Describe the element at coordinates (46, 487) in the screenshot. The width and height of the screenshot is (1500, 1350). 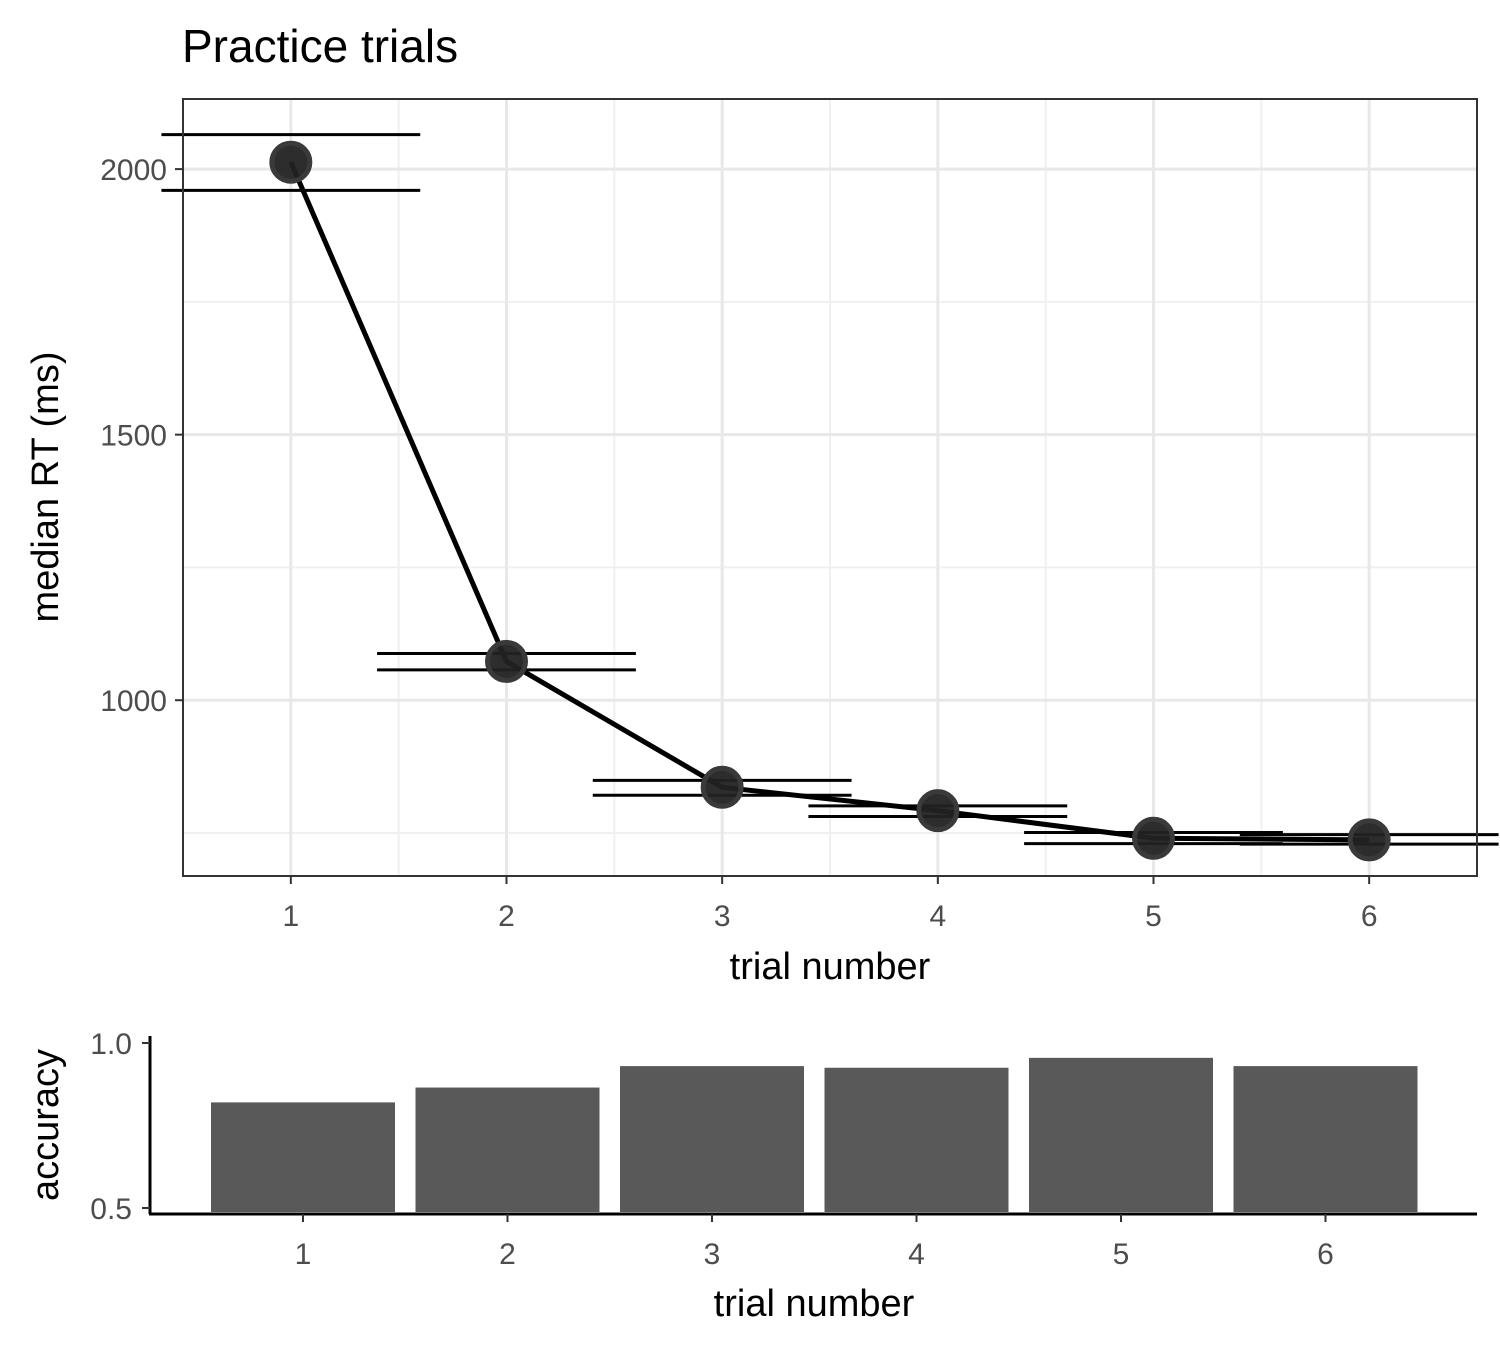
I see `rt-y-axis-title: median RT (ms)` at that location.